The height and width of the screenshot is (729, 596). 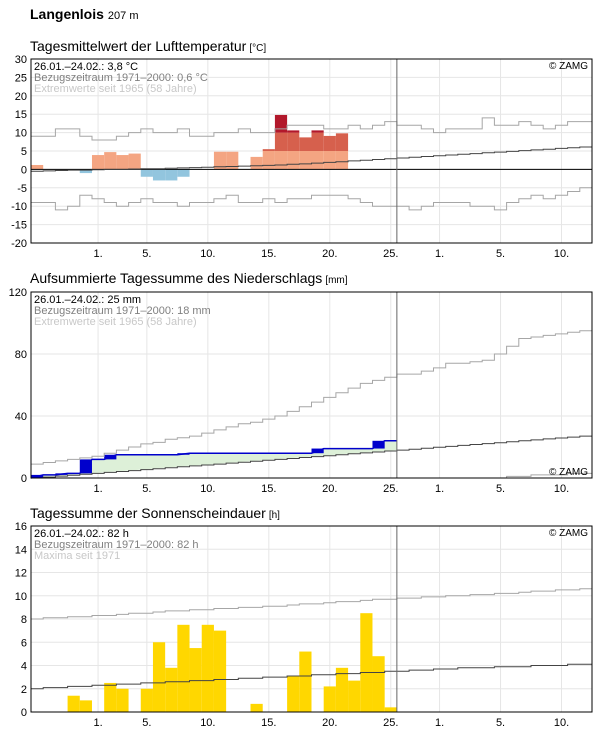 I want to click on y-tick-label: -5, so click(x=22, y=189).